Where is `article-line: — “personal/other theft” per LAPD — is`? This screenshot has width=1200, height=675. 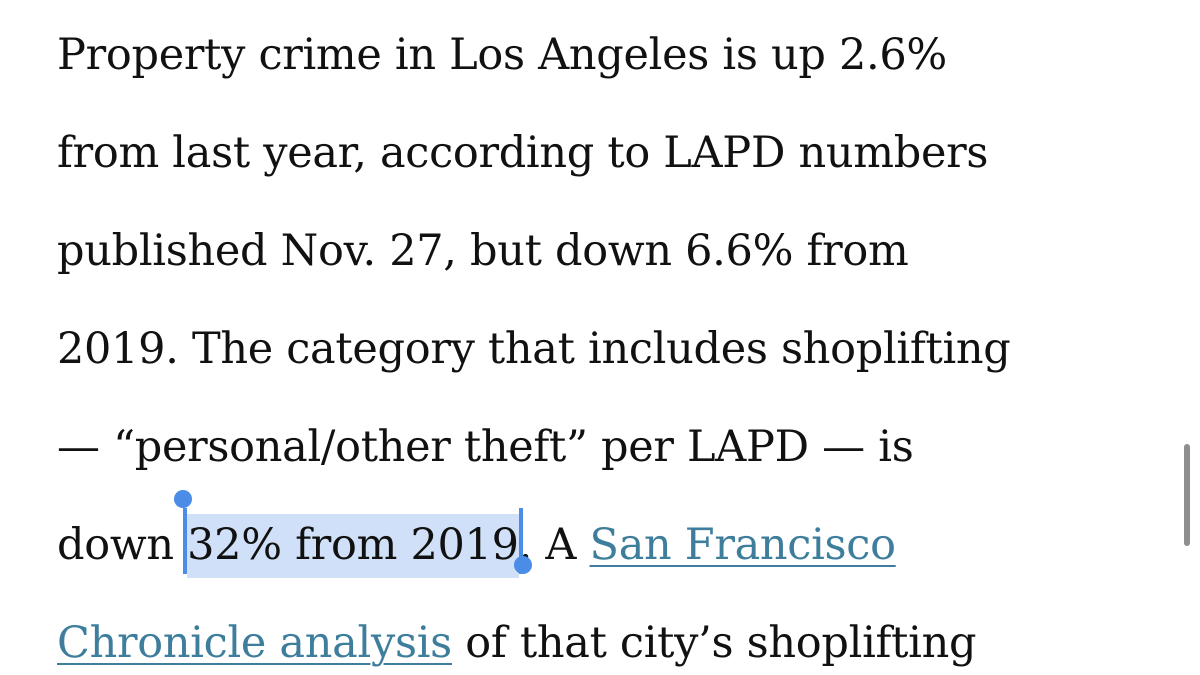
article-line: — “personal/other theft” per LAPD — is is located at coordinates (485, 447).